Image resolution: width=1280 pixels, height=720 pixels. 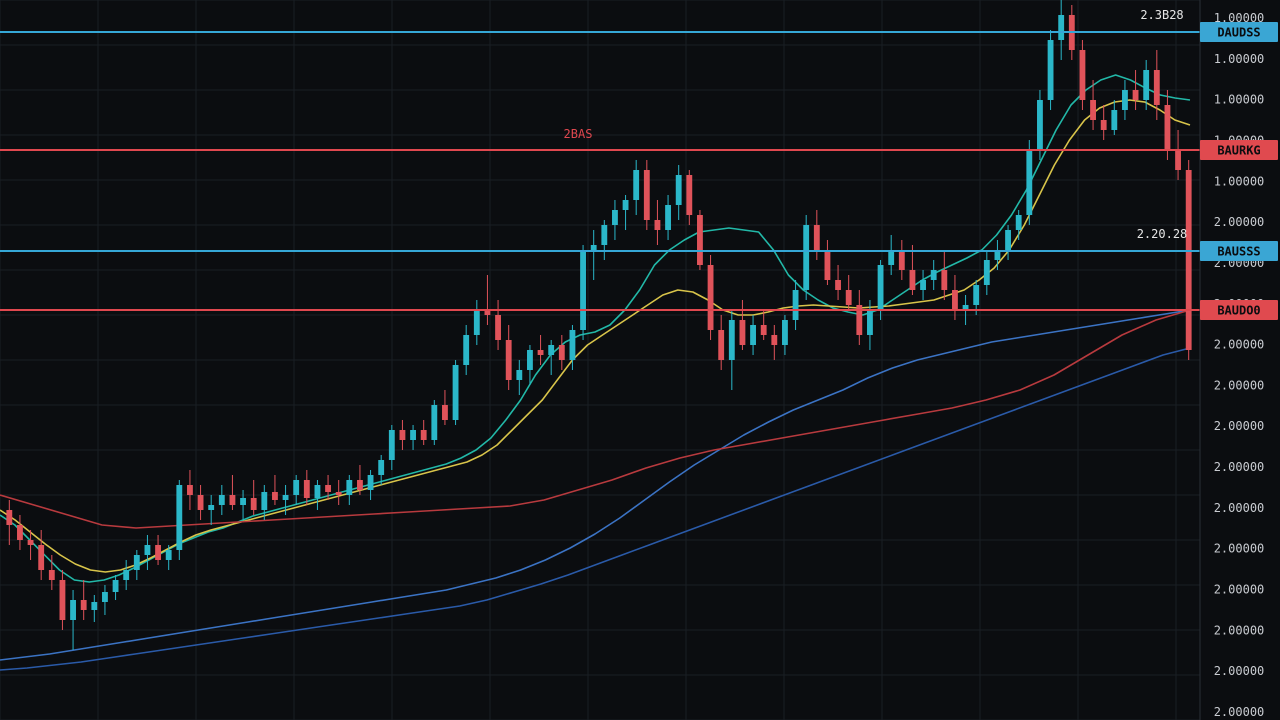 I want to click on level-tag-text: BAURKG, so click(x=1238, y=151).